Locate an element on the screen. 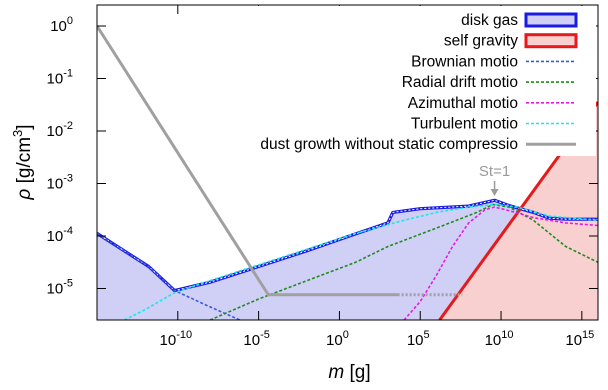 The width and height of the screenshot is (608, 390). st1-annotation: St=1 is located at coordinates (494, 179).